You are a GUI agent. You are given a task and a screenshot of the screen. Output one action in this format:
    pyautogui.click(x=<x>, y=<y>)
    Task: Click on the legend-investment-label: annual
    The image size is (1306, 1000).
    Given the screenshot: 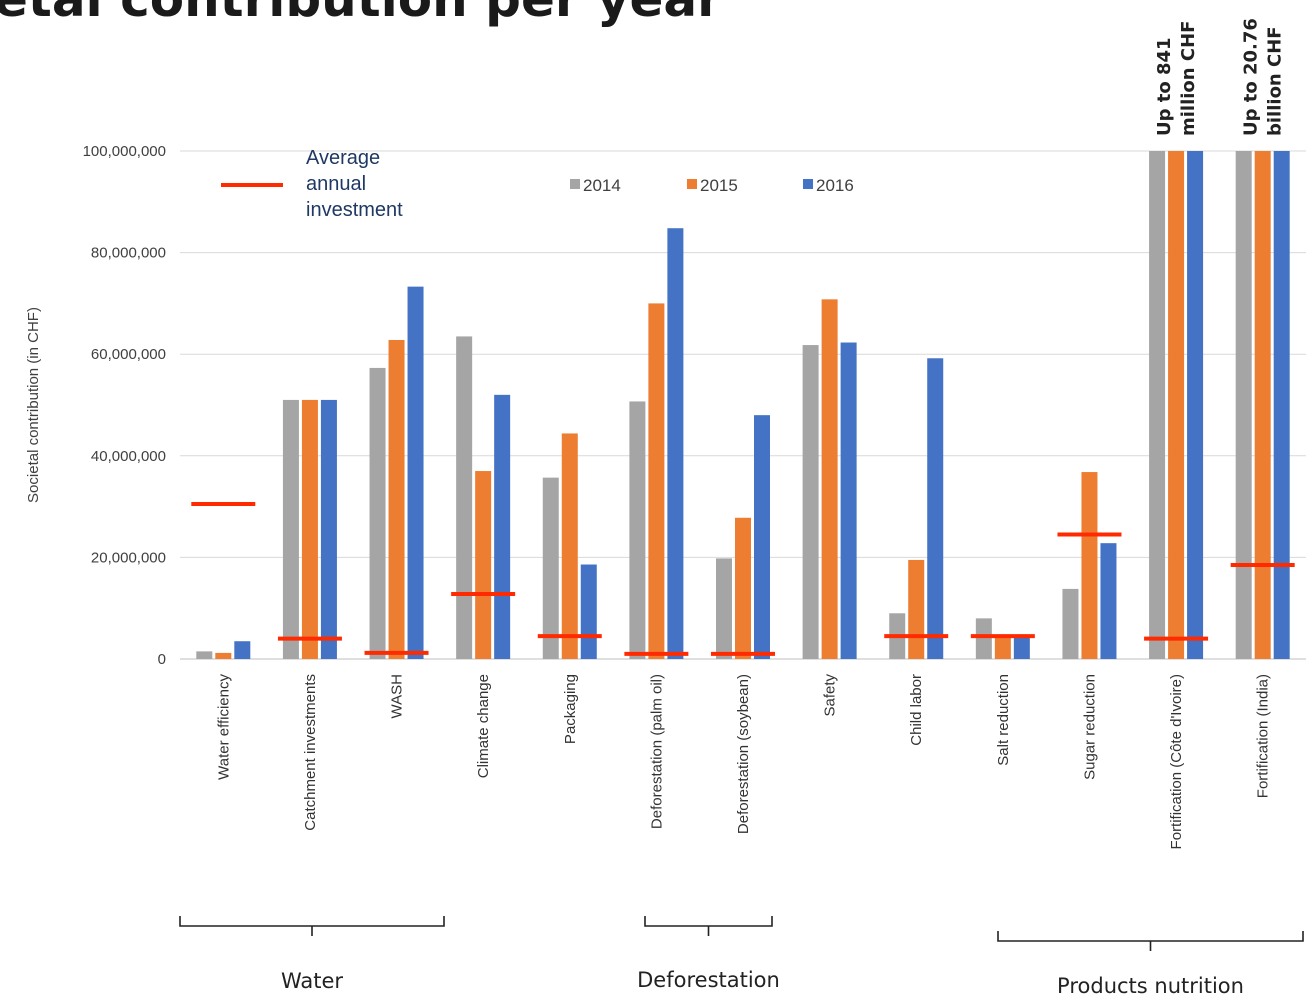 What is the action you would take?
    pyautogui.click(x=336, y=184)
    